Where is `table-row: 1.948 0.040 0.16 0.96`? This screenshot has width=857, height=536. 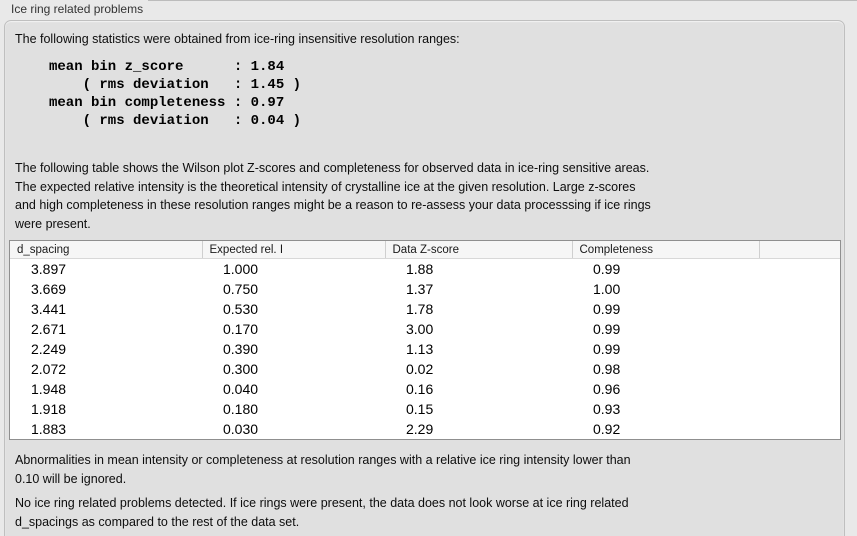
table-row: 1.948 0.040 0.16 0.96 is located at coordinates (425, 389).